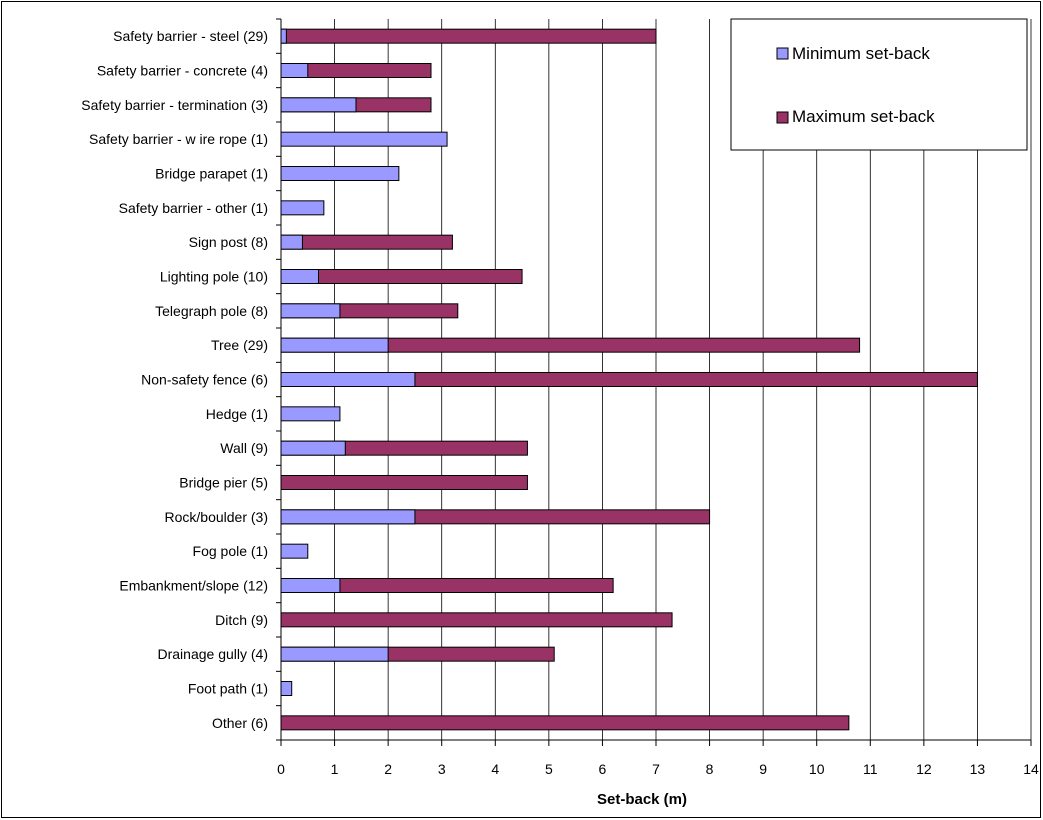 This screenshot has height=820, width=1043. I want to click on category-label: Embankment/slope (12), so click(193, 586).